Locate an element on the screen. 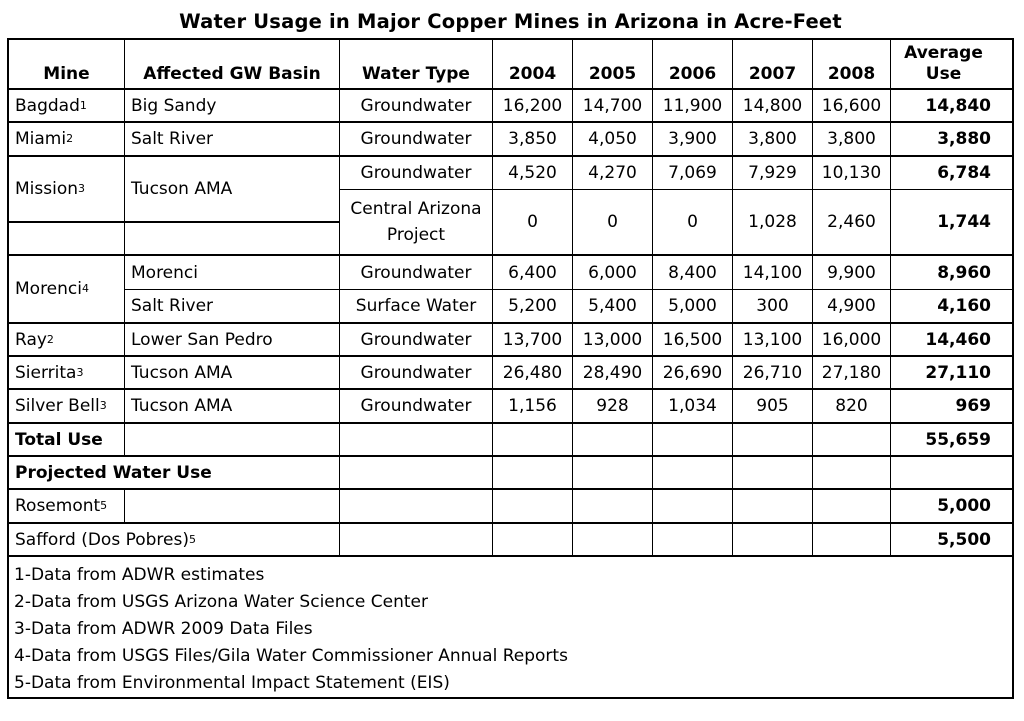 This screenshot has height=721, width=1024. basin-cell: Big Sandy is located at coordinates (232, 106).